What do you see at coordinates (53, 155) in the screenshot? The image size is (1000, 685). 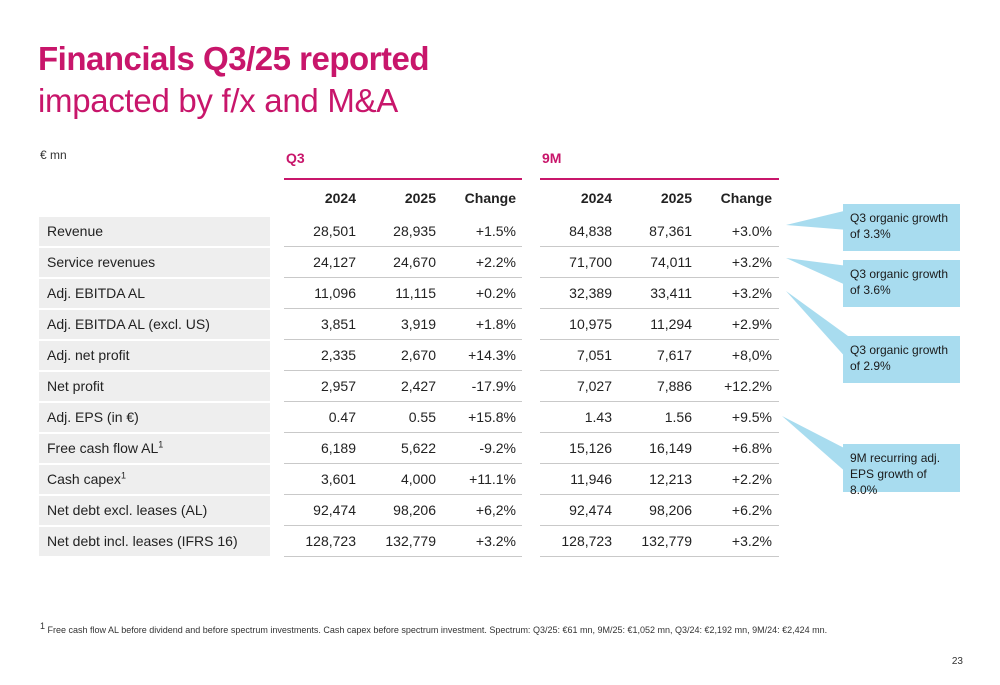 I see `unit-label: € mn` at bounding box center [53, 155].